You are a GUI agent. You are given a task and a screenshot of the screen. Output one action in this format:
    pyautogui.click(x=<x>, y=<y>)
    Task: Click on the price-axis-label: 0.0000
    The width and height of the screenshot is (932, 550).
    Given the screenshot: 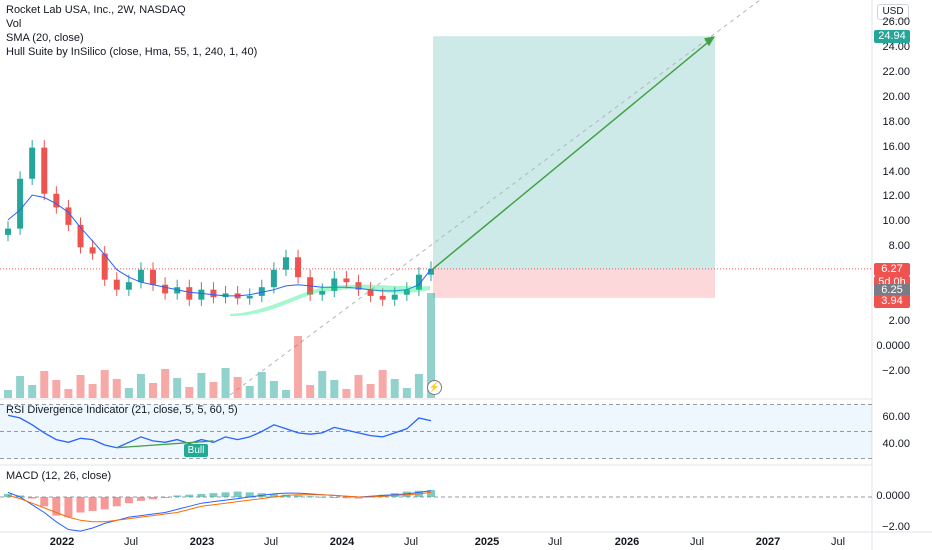 What is the action you would take?
    pyautogui.click(x=893, y=346)
    